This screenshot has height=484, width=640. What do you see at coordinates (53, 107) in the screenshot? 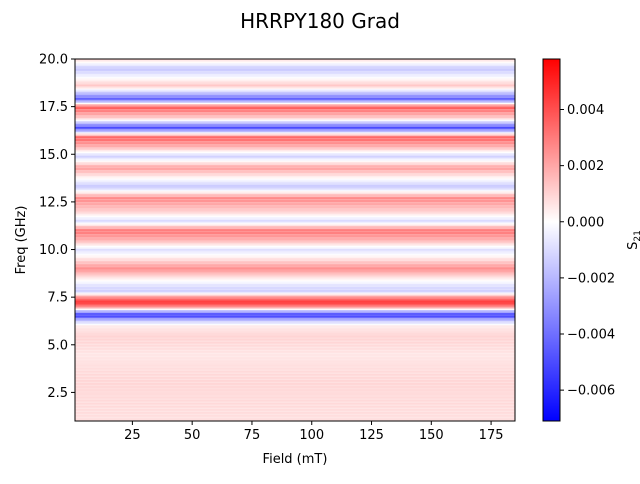
I see `y-tick-label: 17.5` at bounding box center [53, 107].